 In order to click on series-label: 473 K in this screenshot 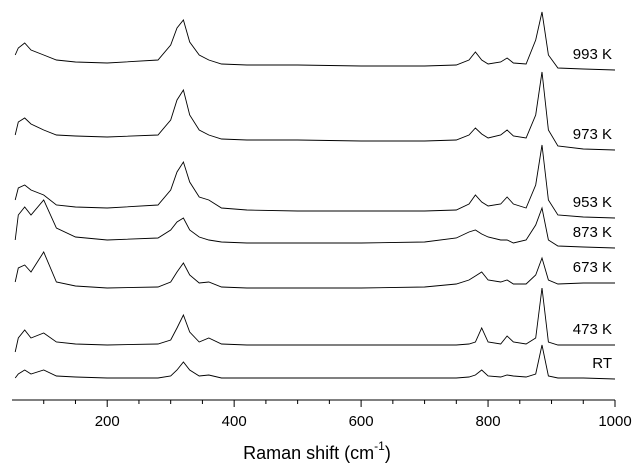, I will do `click(592, 329)`.